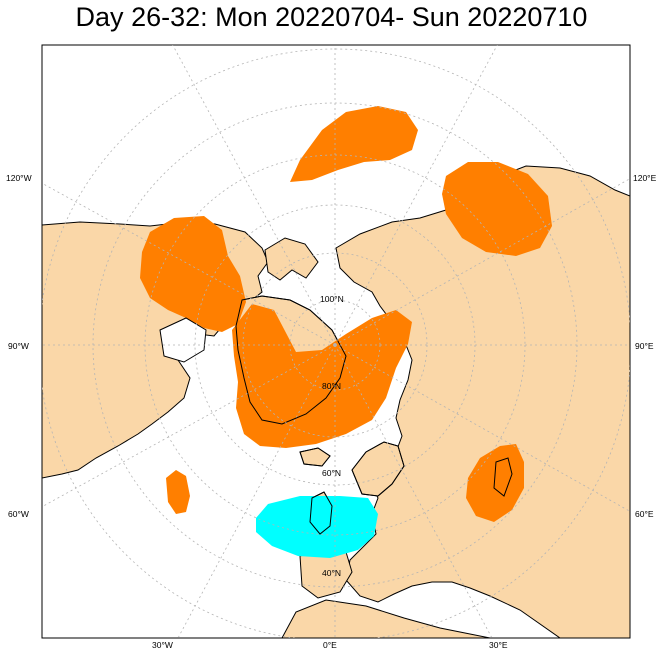 This screenshot has width=663, height=653. I want to click on positive-anomaly-atlantic-europe, so click(322, 376).